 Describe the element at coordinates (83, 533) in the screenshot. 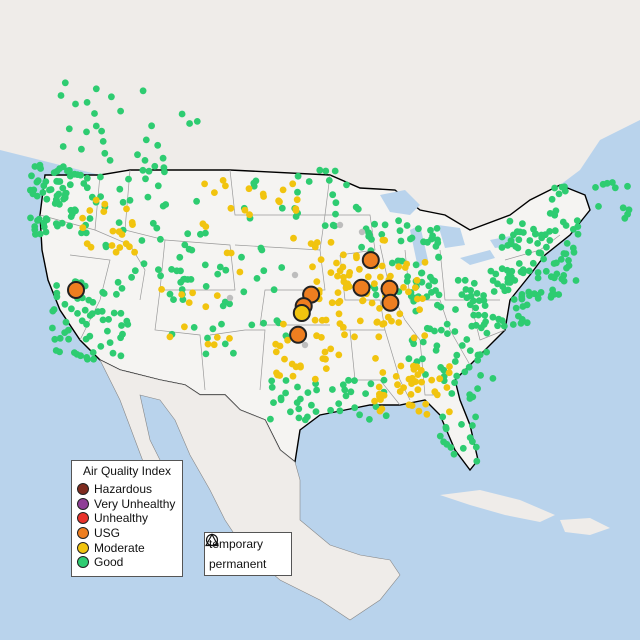

I see `usg-swatch-icon` at that location.